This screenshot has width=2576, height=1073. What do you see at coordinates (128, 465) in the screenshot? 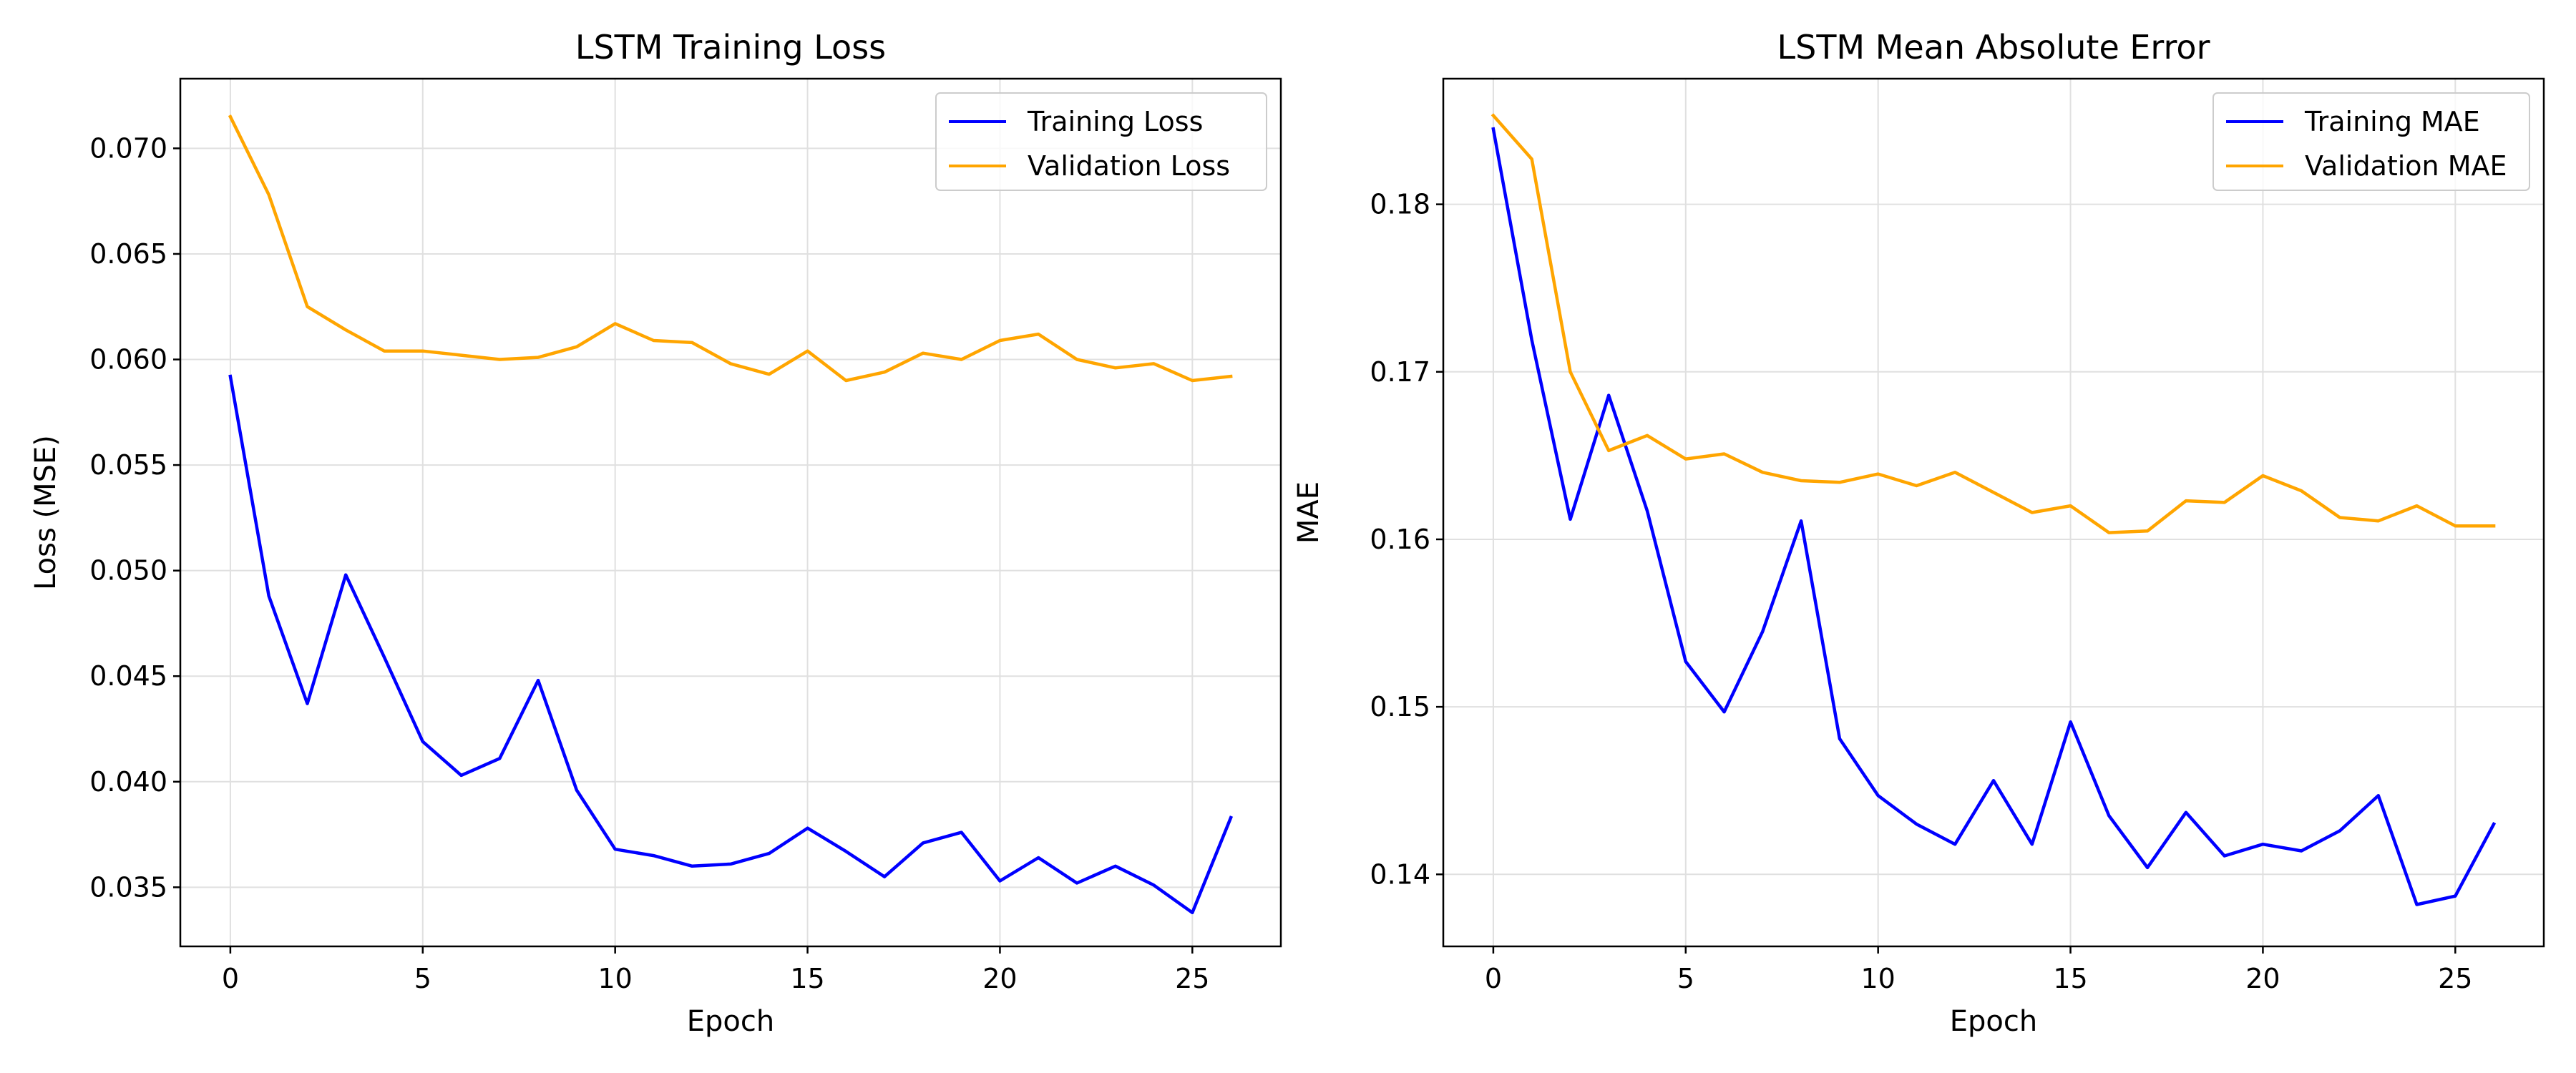
I see `loss-chart-y-tick-label: 0.055` at bounding box center [128, 465].